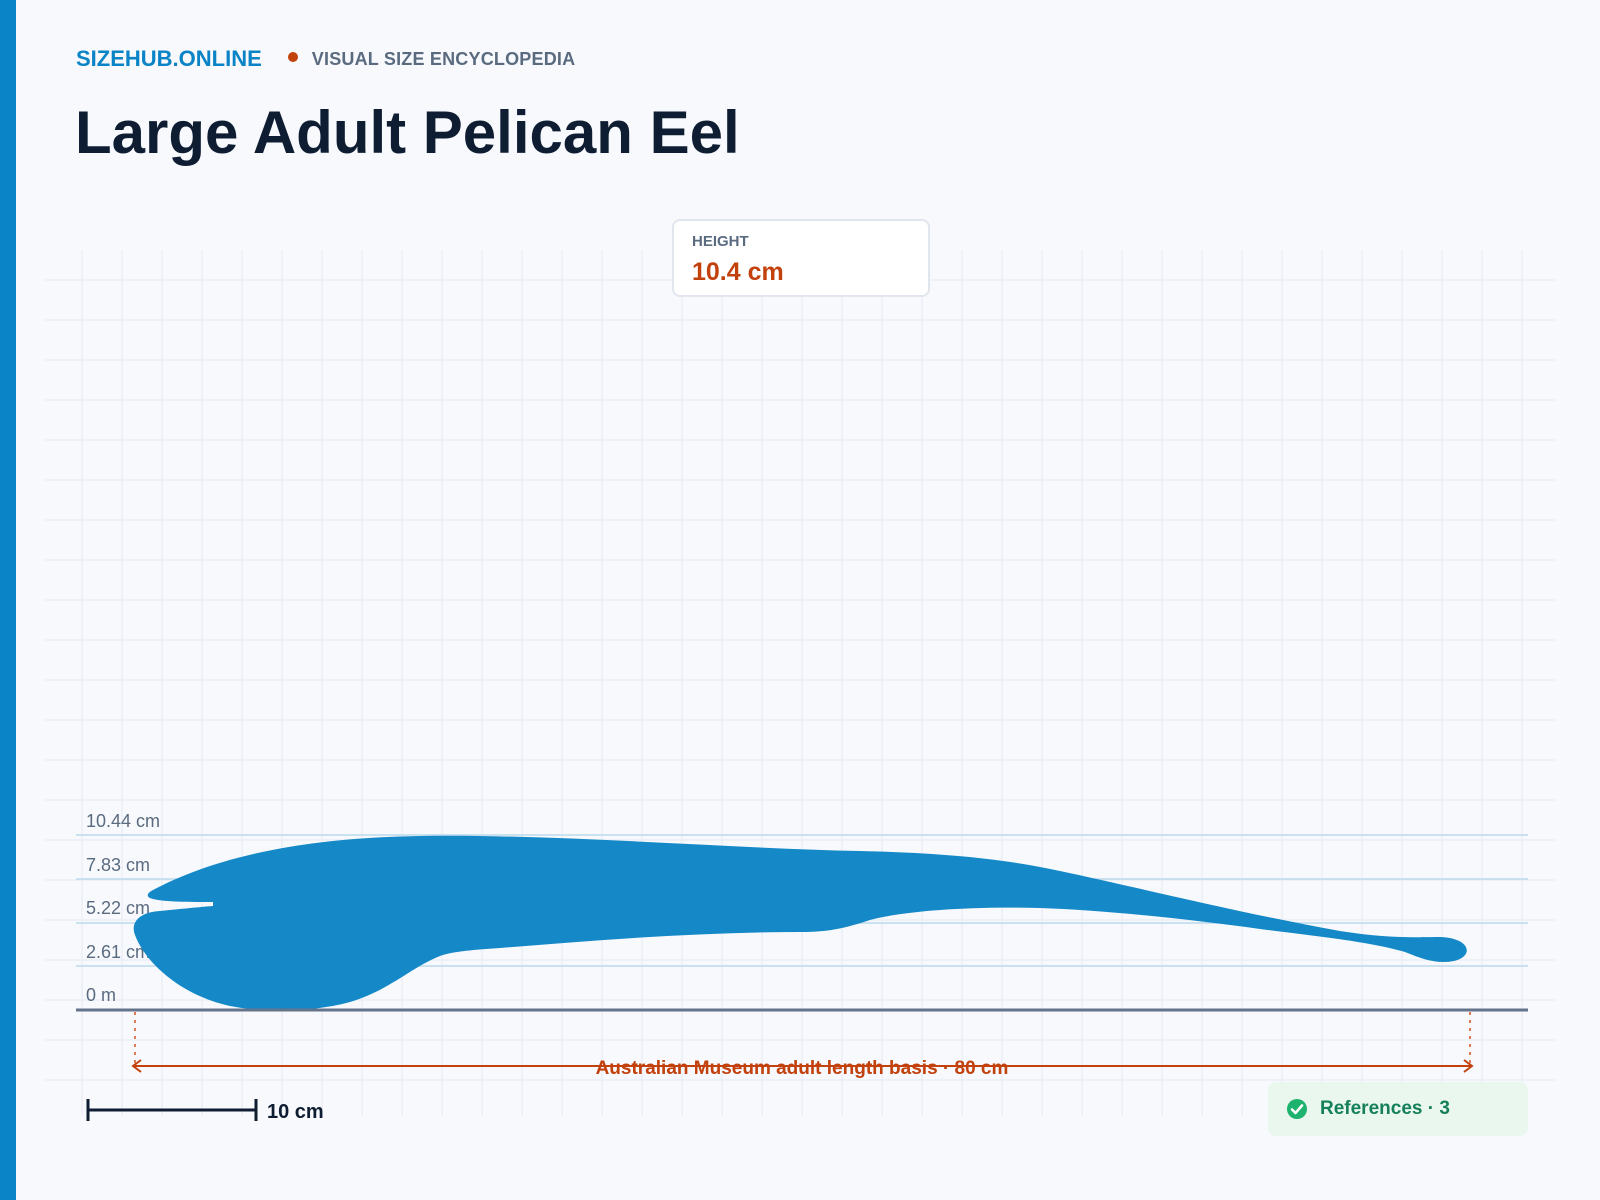  What do you see at coordinates (720, 241) in the screenshot?
I see `height-label: HEIGHT` at bounding box center [720, 241].